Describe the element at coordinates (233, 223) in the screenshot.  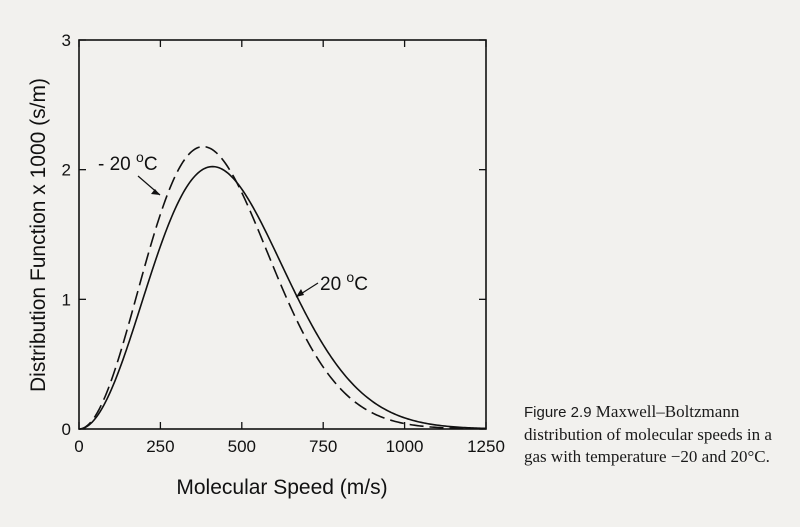
I see `annotation-layer: - 20 oC 20 oC` at that location.